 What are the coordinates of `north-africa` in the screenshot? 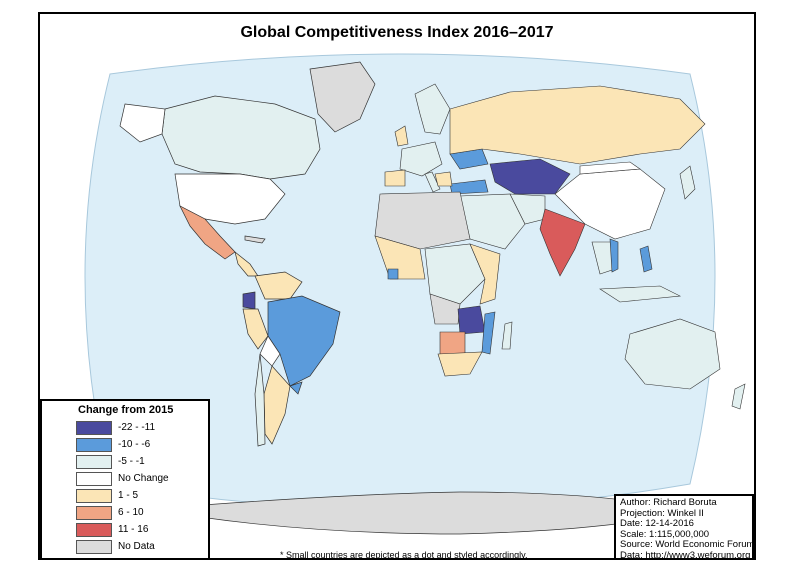 It's located at (422, 220).